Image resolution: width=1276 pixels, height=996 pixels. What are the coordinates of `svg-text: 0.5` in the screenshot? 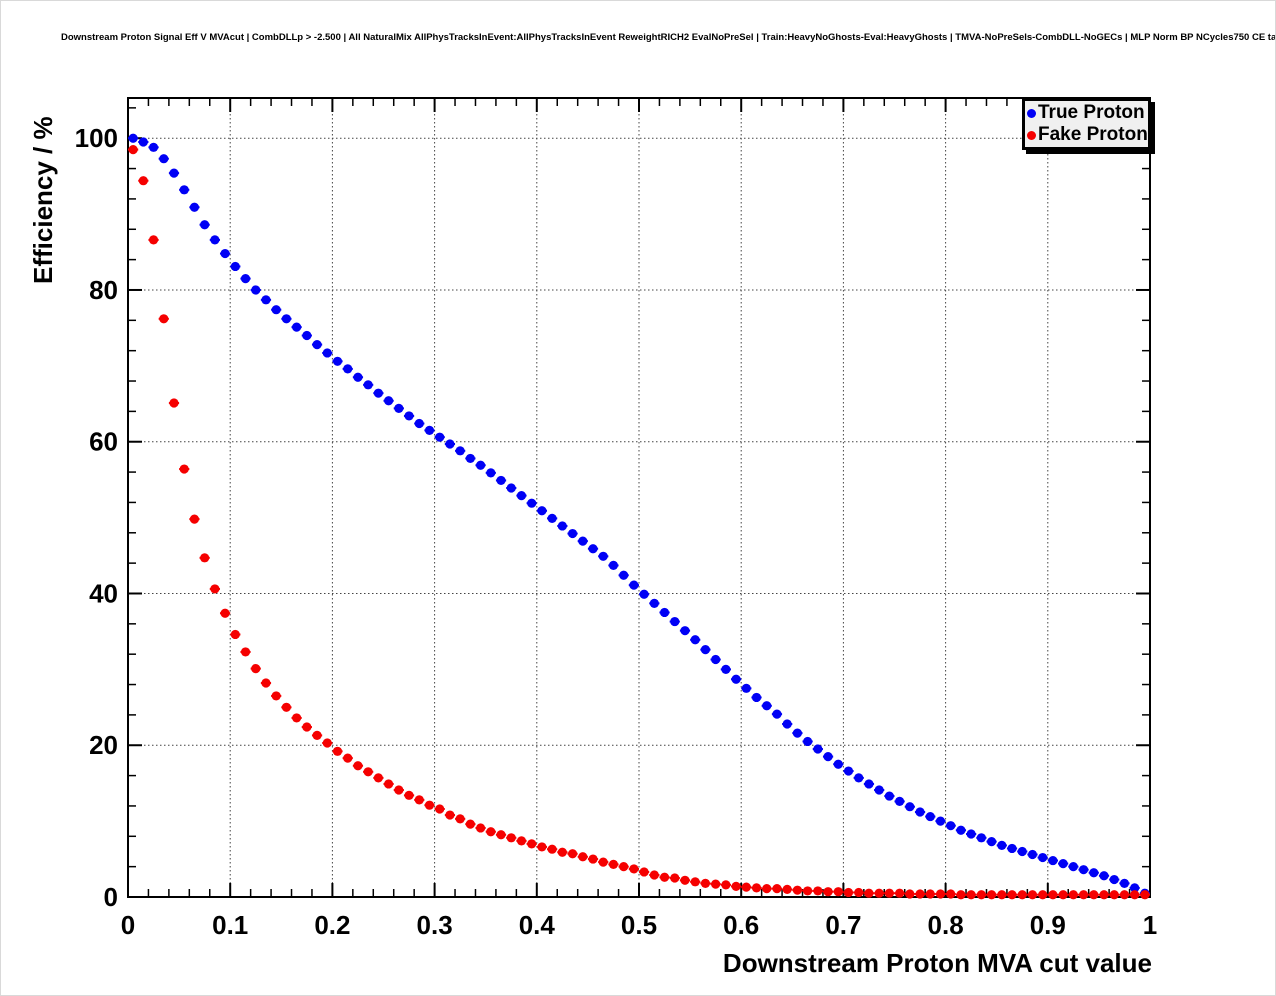 It's located at (639, 925).